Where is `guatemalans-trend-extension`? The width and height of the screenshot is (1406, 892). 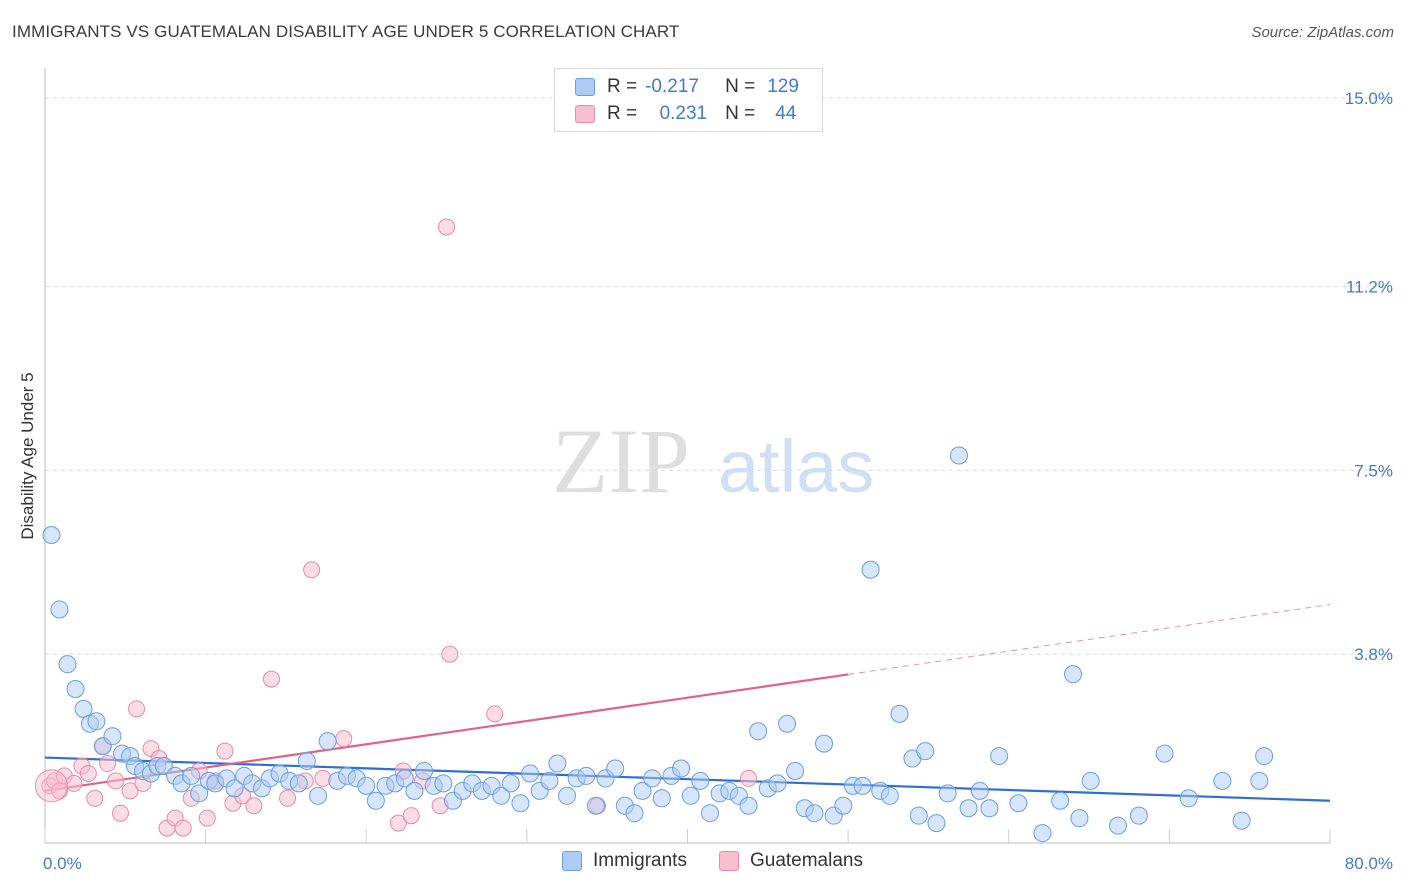
guatemalans-trend-extension is located at coordinates (1089, 639).